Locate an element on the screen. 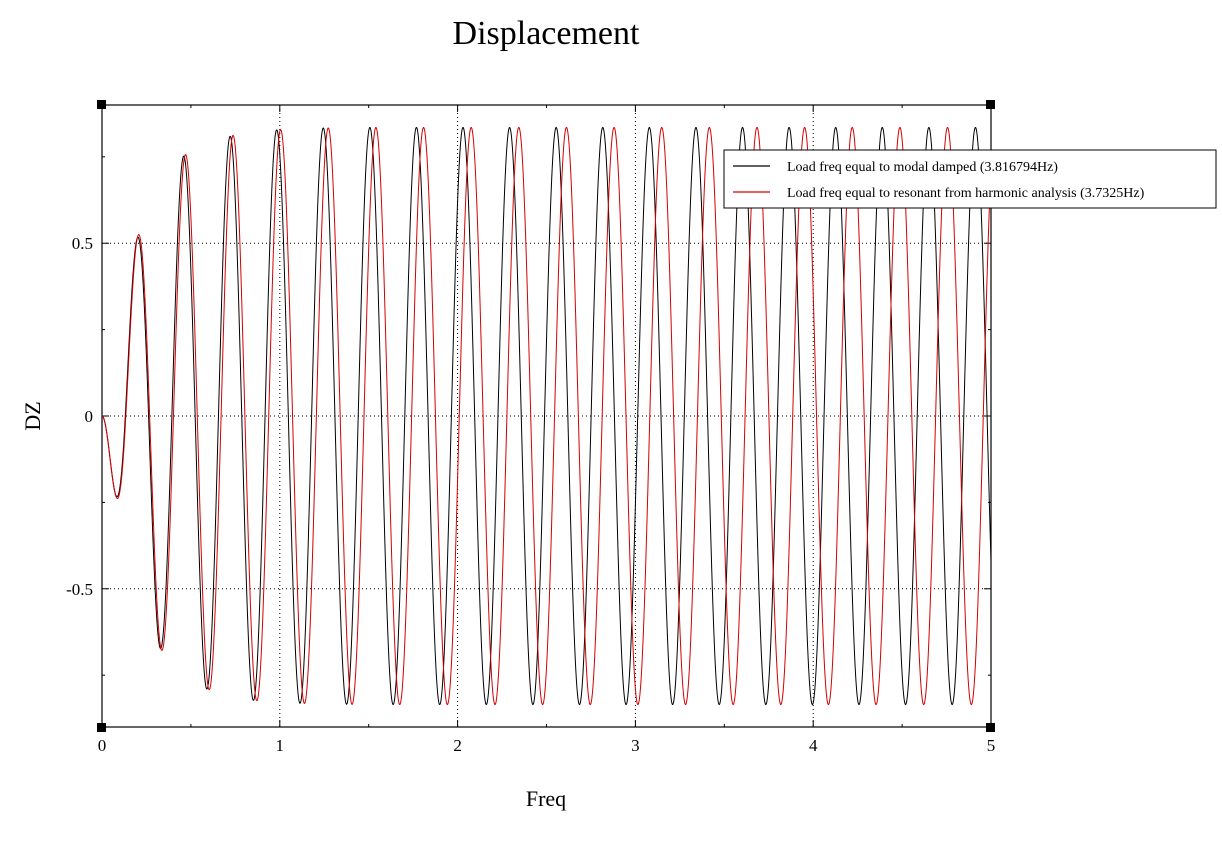 Image resolution: width=1222 pixels, height=851 pixels. x-tick-label: 2 is located at coordinates (457, 745).